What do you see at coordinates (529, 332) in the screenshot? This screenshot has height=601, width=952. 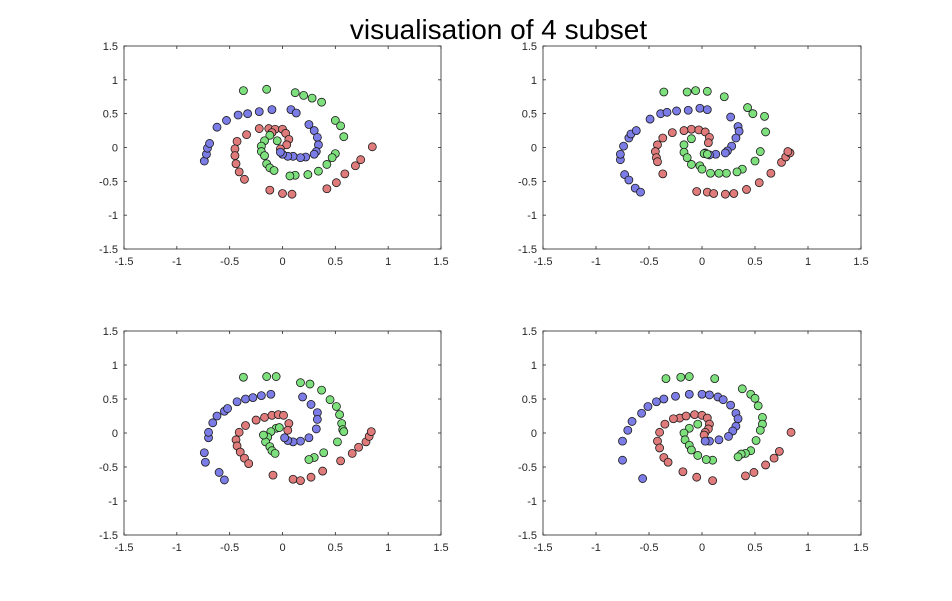 I see `y-tick-label: 1.5` at bounding box center [529, 332].